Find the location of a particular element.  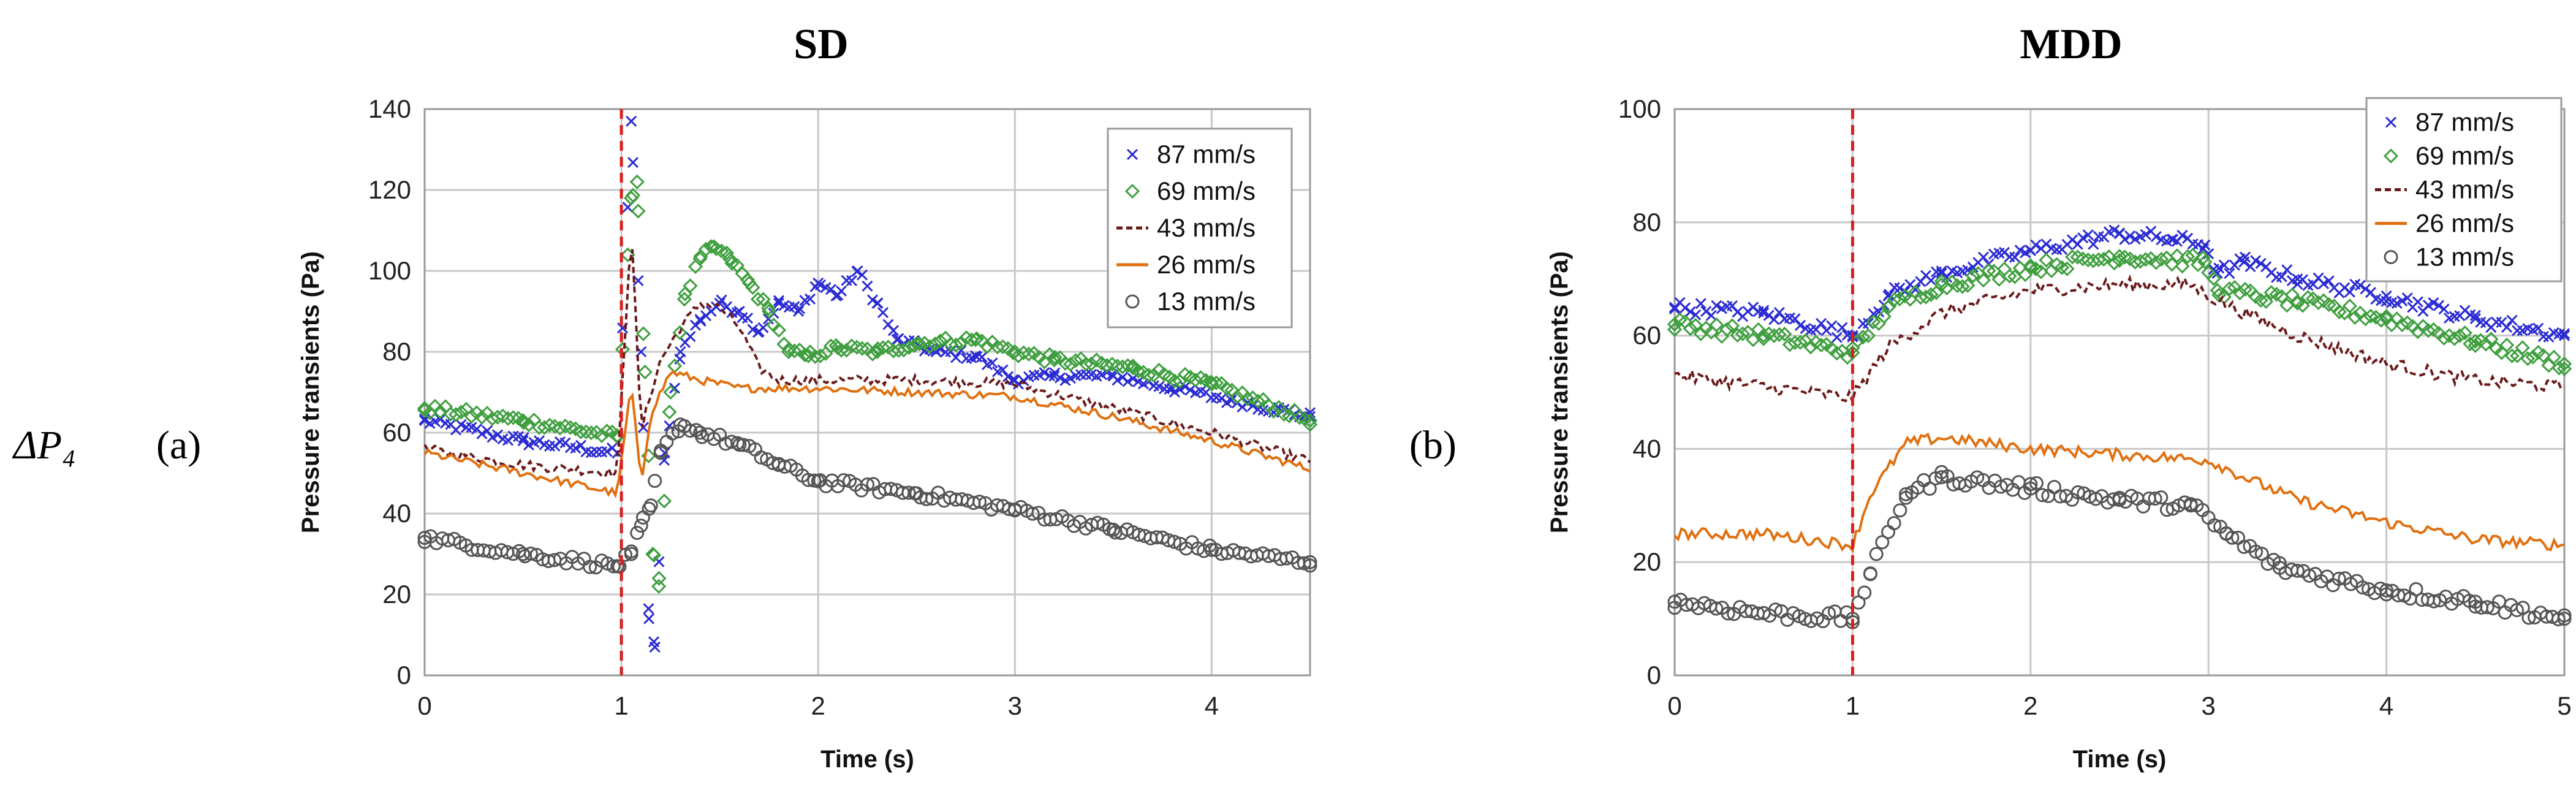

y-tick-label: 60 is located at coordinates (1647, 335).